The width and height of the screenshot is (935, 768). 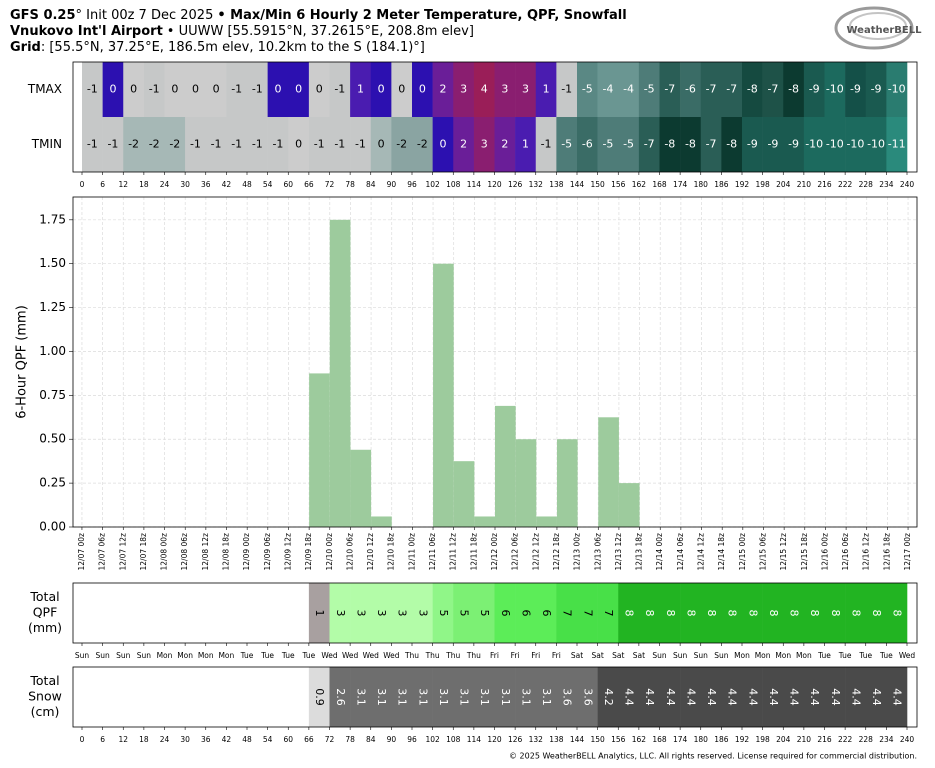 I want to click on x-tick-label: 12/16 06z, so click(x=845, y=552).